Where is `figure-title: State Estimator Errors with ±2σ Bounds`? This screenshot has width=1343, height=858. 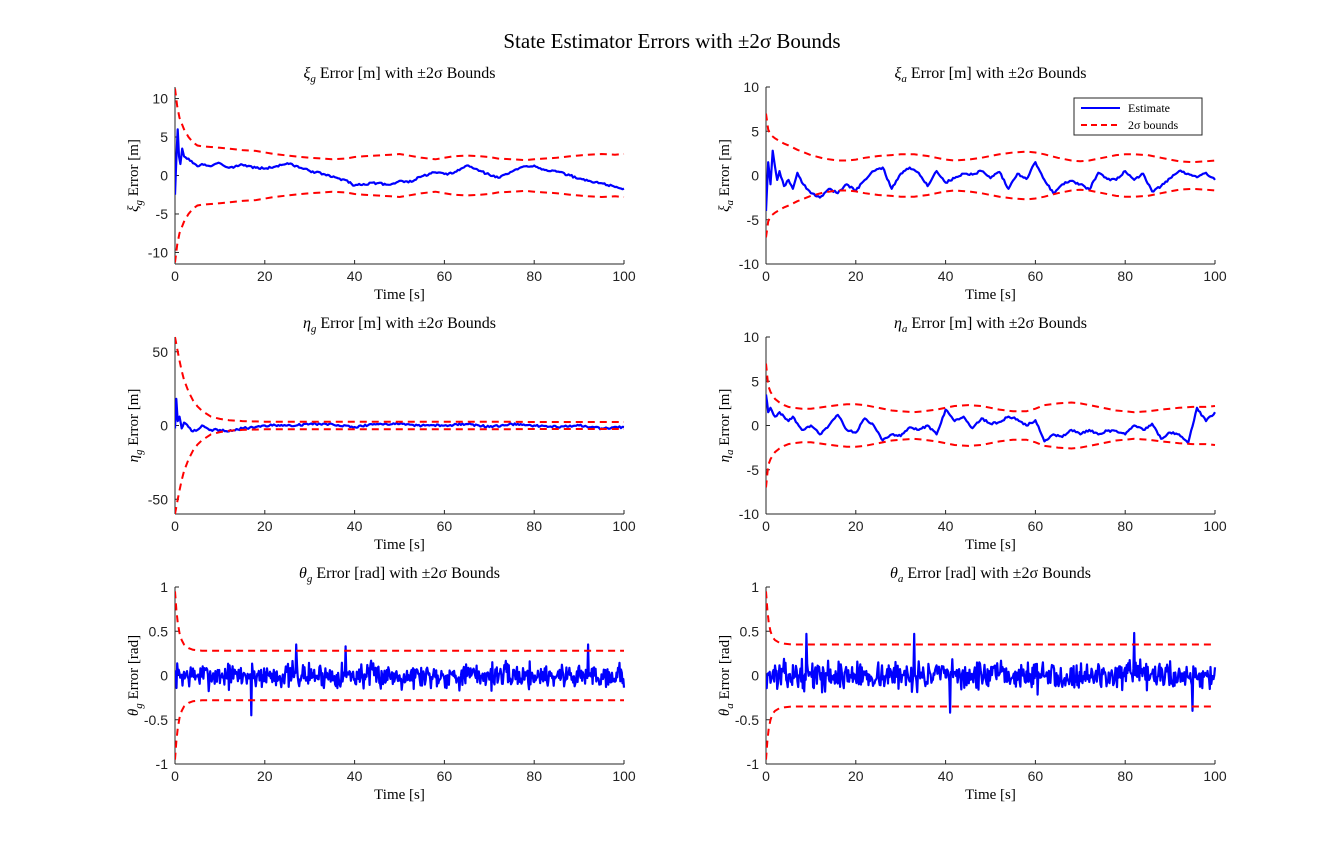
figure-title: State Estimator Errors with ±2σ Bounds is located at coordinates (671, 41).